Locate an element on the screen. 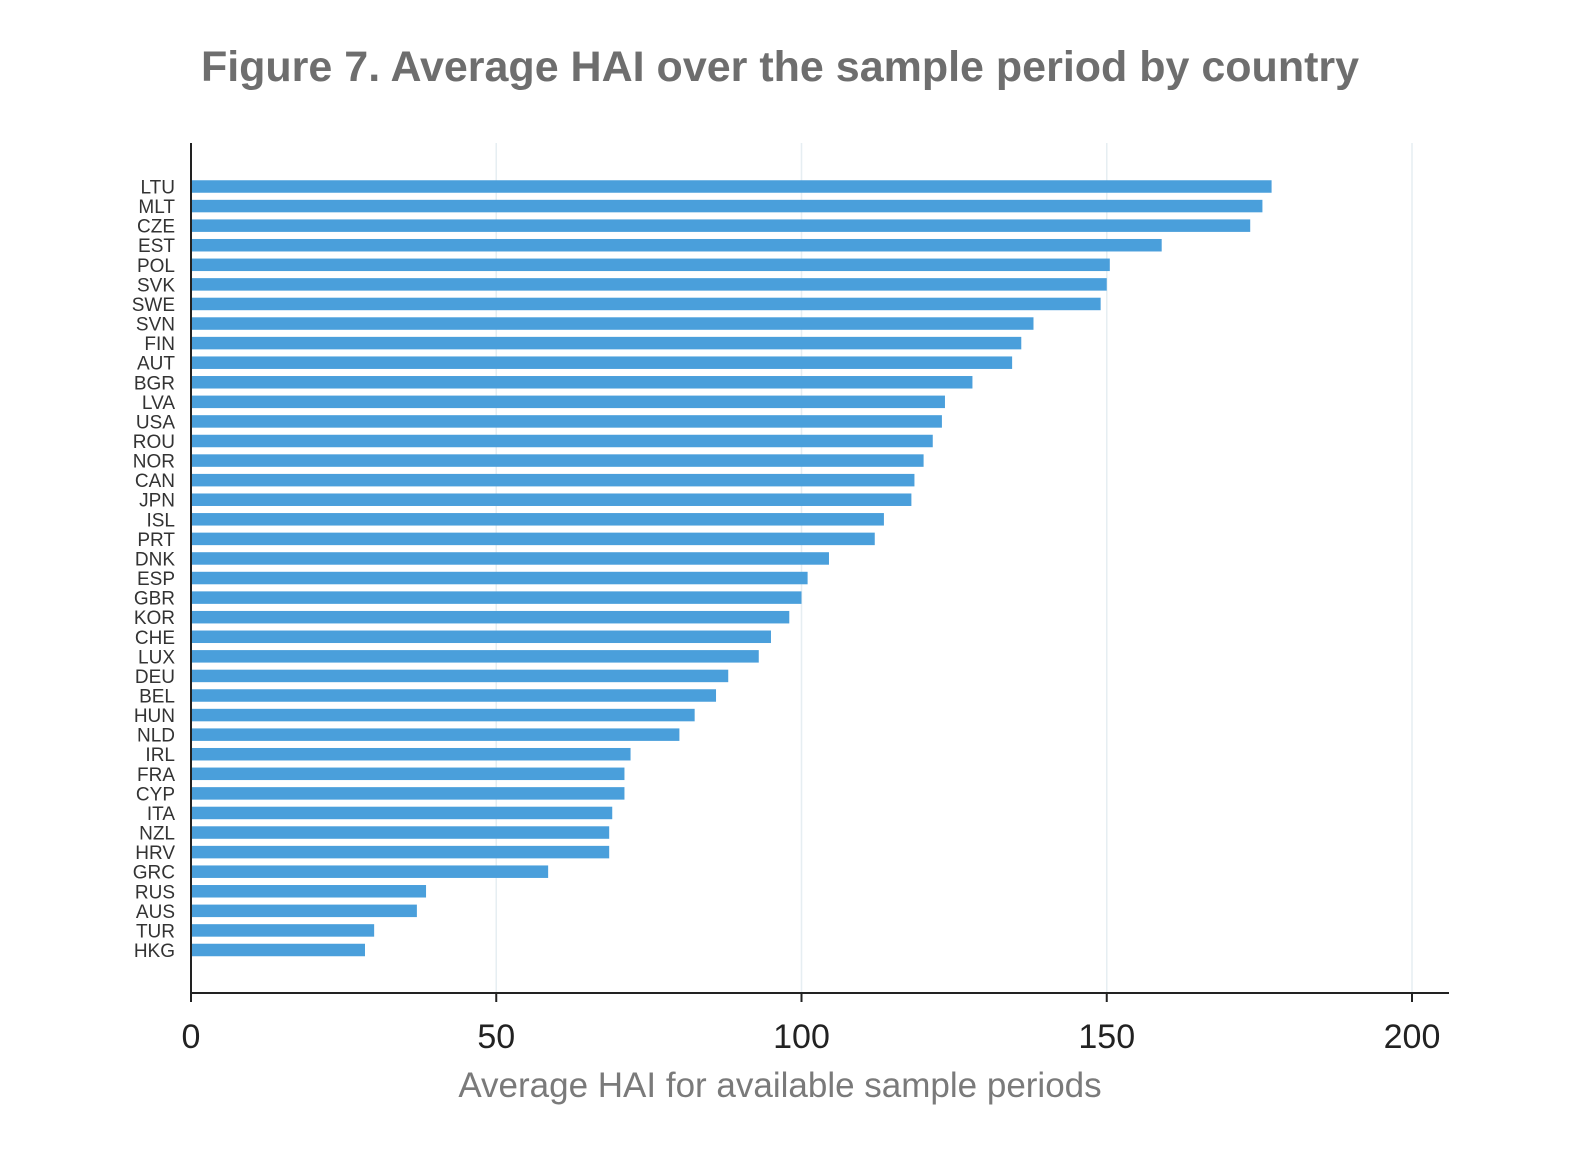 This screenshot has height=1154, width=1594. y-tick-label-che: CHE is located at coordinates (155, 638).